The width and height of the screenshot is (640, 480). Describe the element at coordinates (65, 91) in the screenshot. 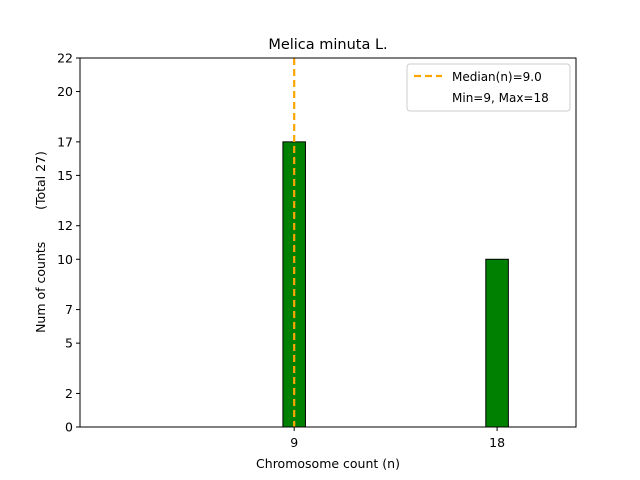

I see `y-tick-label-20: 20` at that location.